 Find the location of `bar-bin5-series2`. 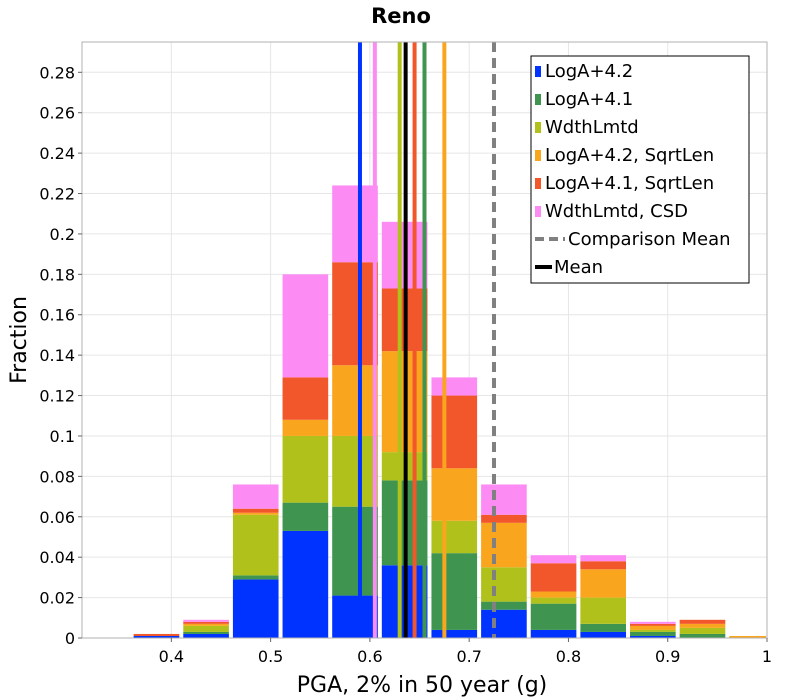

bar-bin5-series2 is located at coordinates (355, 471).